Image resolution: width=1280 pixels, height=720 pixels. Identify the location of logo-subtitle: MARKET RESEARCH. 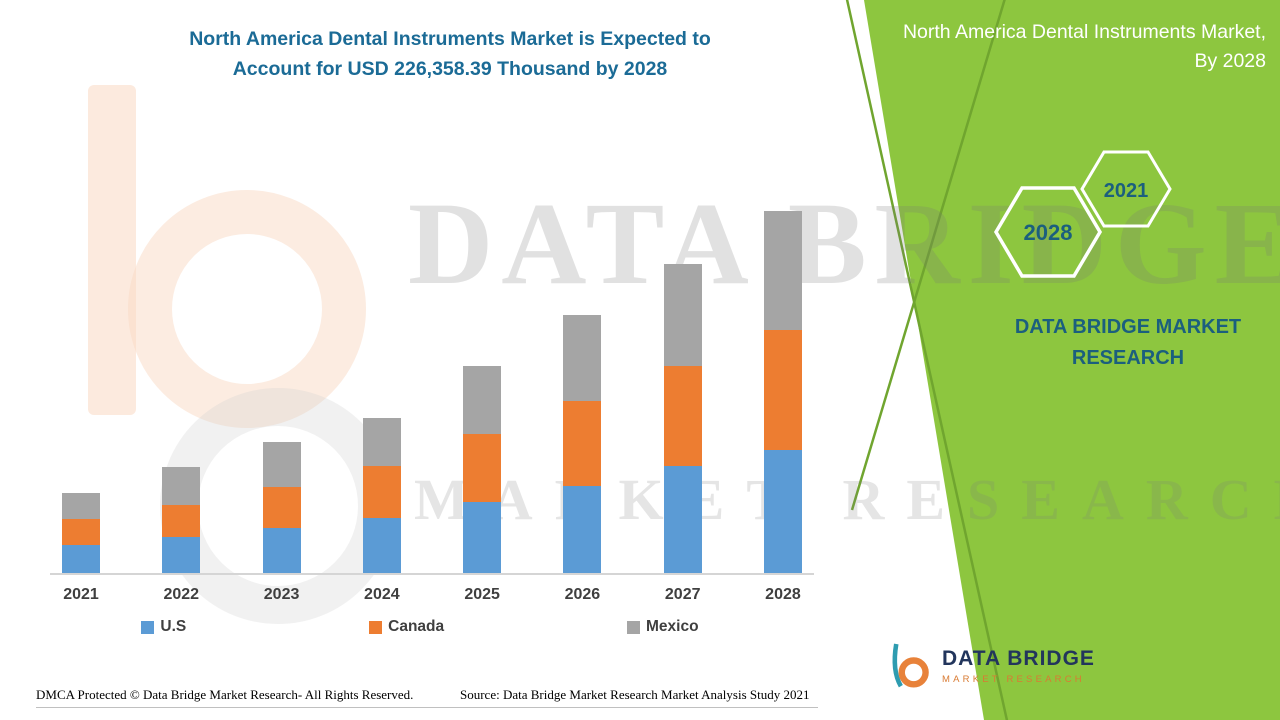
(1013, 679).